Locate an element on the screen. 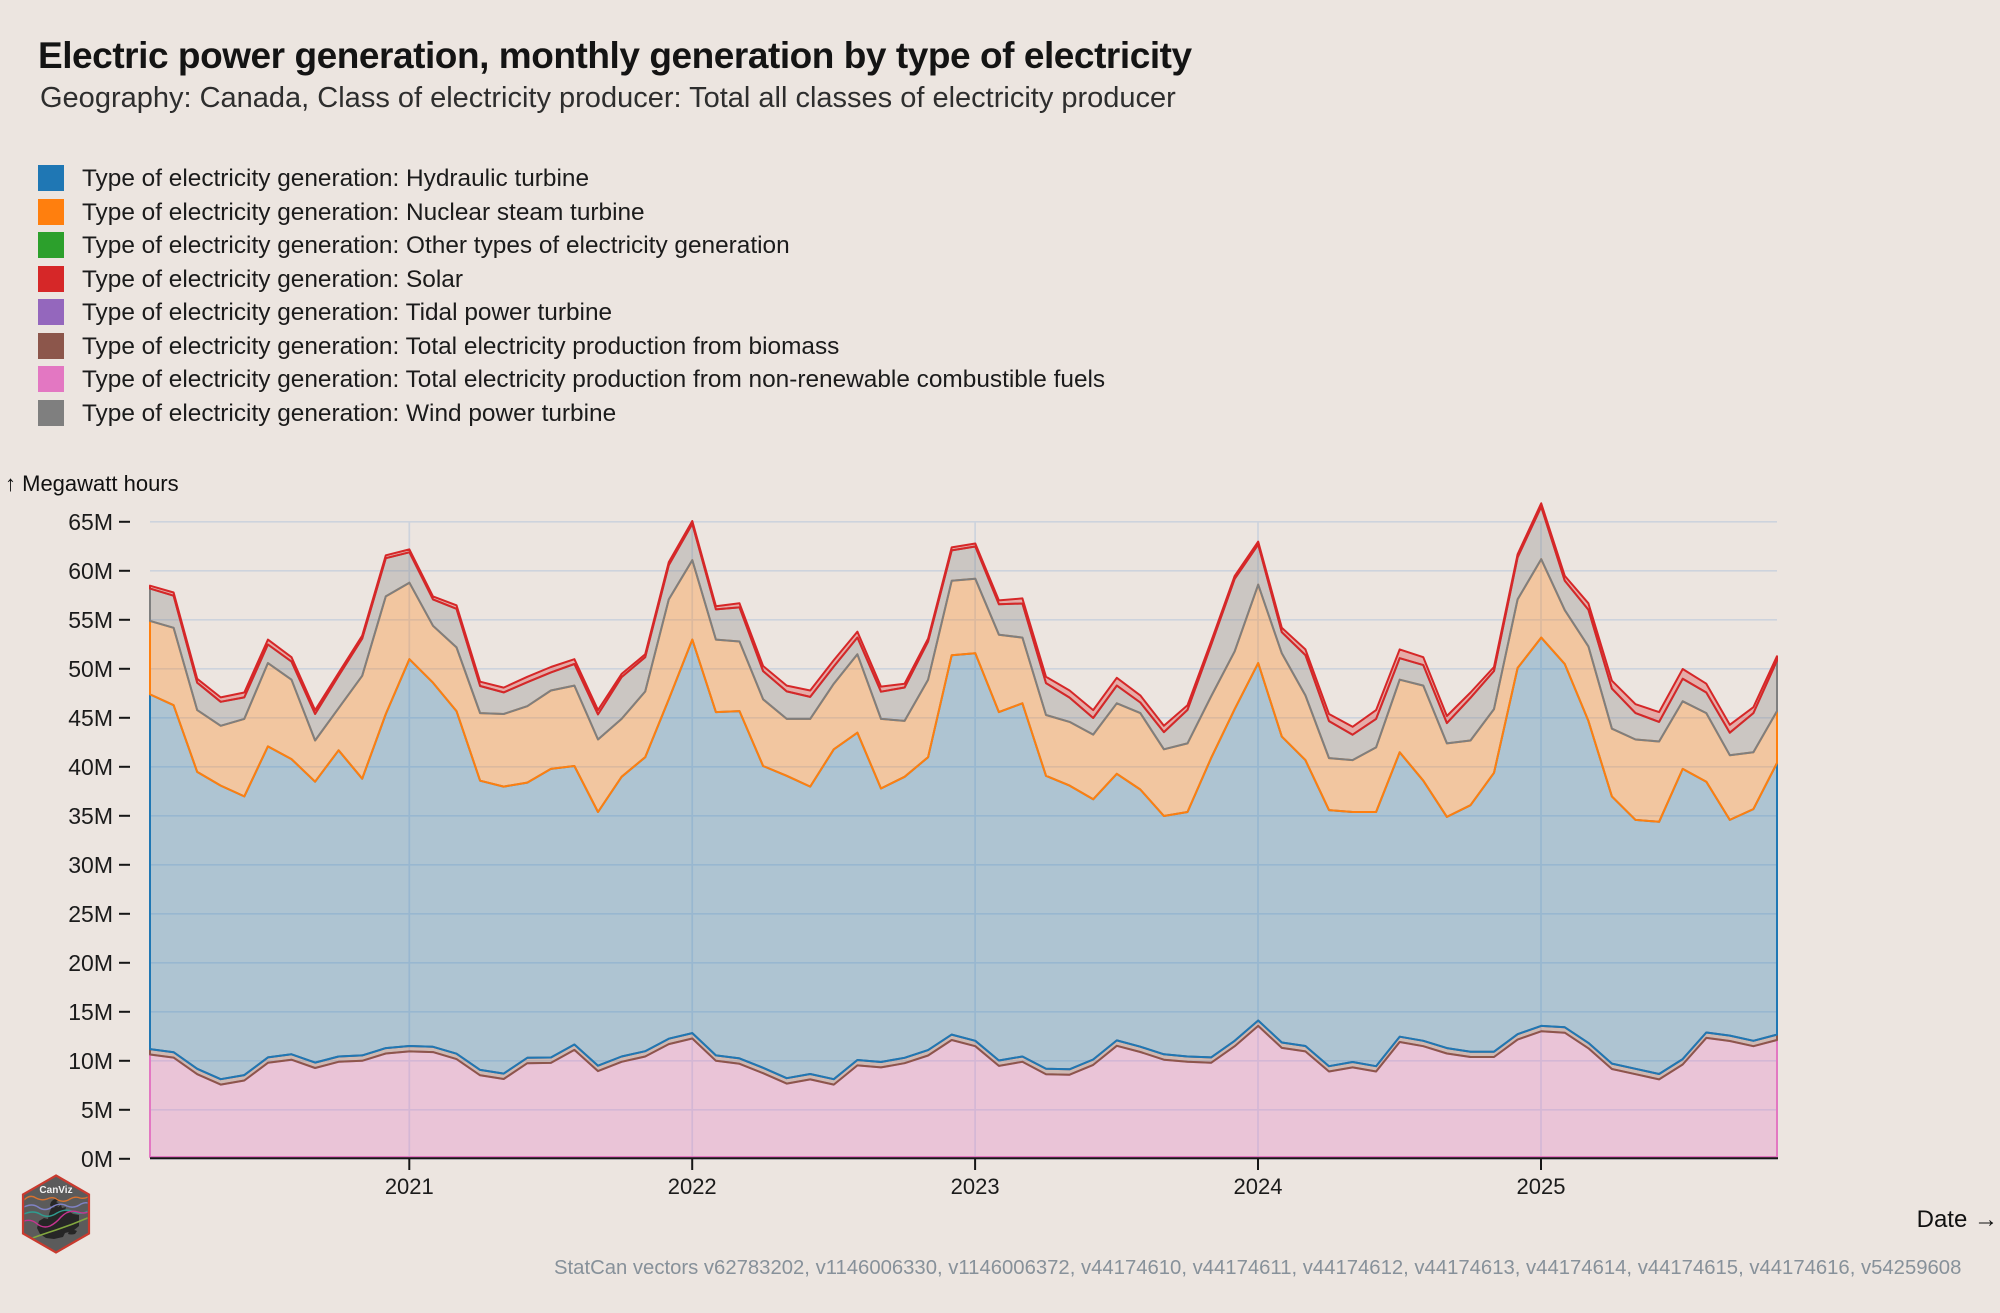 The width and height of the screenshot is (2000, 1313). svg-text: 60M is located at coordinates (90, 571).